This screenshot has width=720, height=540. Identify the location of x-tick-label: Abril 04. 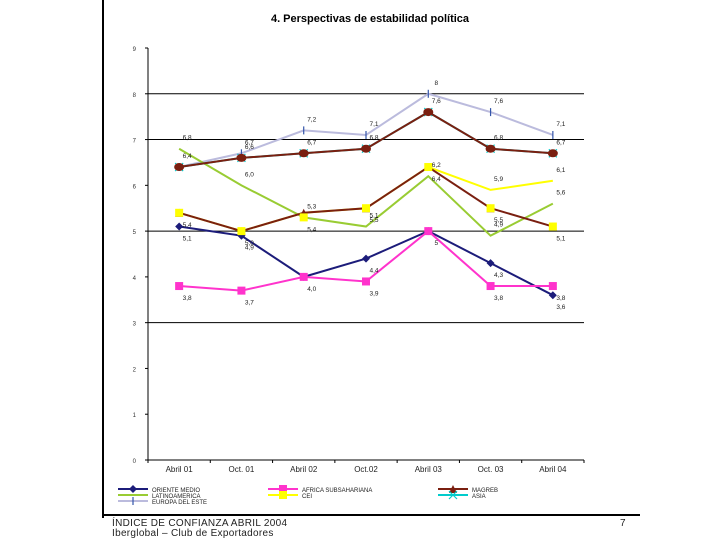
(553, 469).